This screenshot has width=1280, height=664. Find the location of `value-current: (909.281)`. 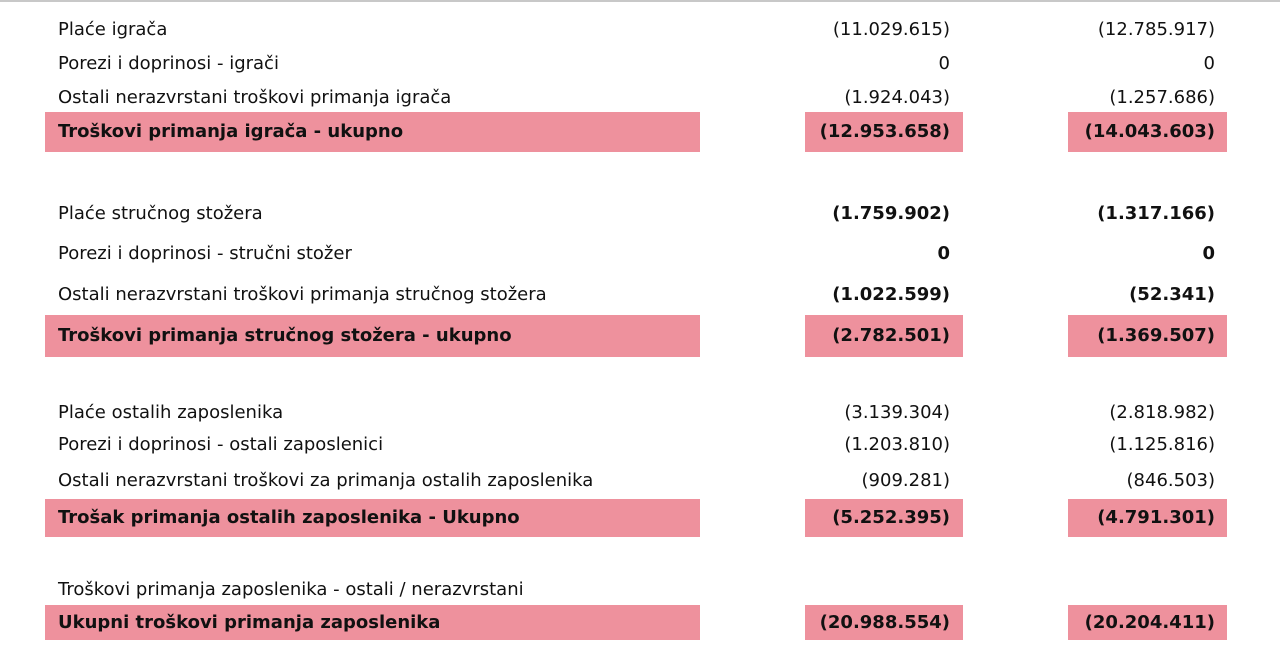

value-current: (909.281) is located at coordinates (905, 480).